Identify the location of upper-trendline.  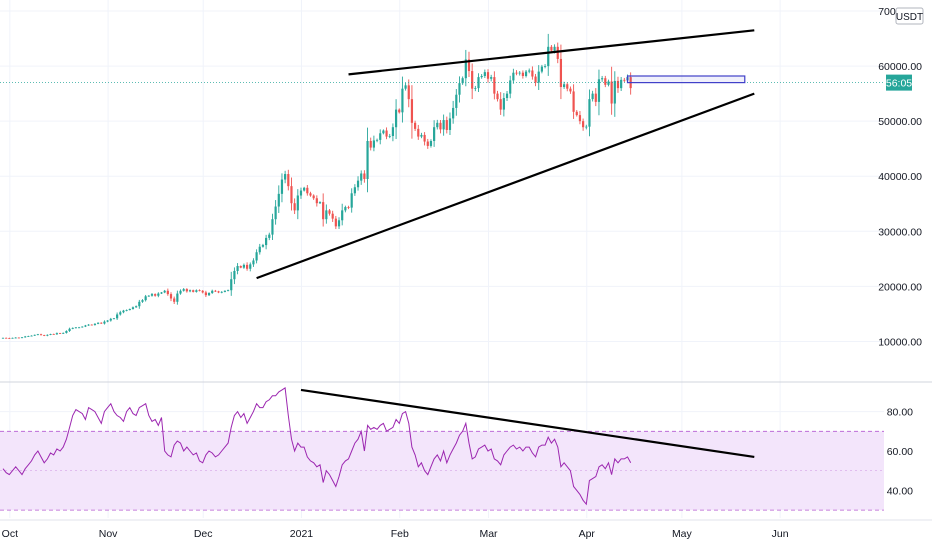
(551, 52).